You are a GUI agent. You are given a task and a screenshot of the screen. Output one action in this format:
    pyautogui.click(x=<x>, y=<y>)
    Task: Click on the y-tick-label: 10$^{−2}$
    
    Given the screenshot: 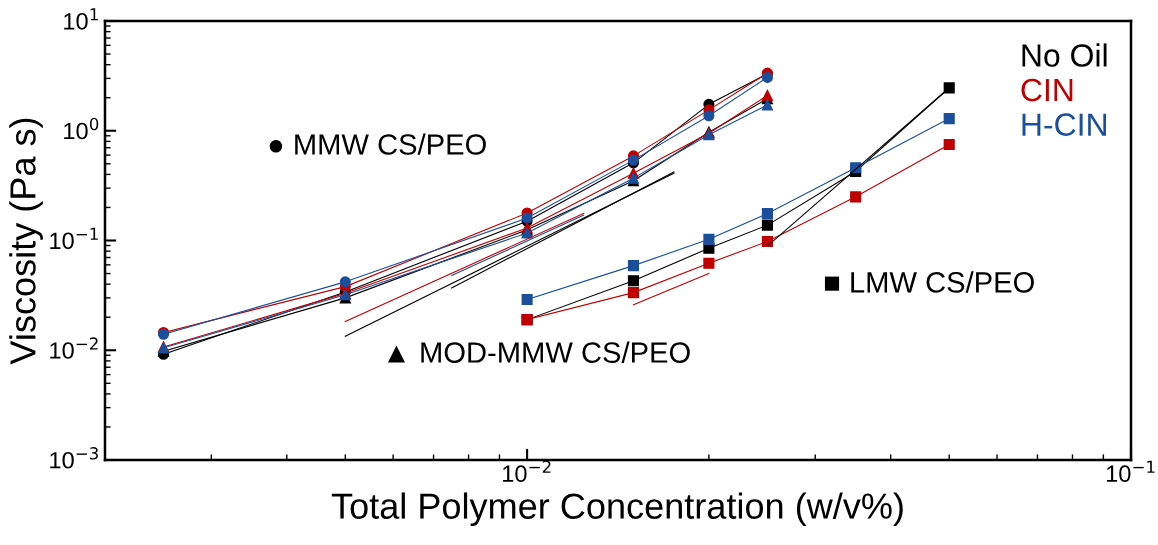 What is the action you would take?
    pyautogui.click(x=74, y=348)
    